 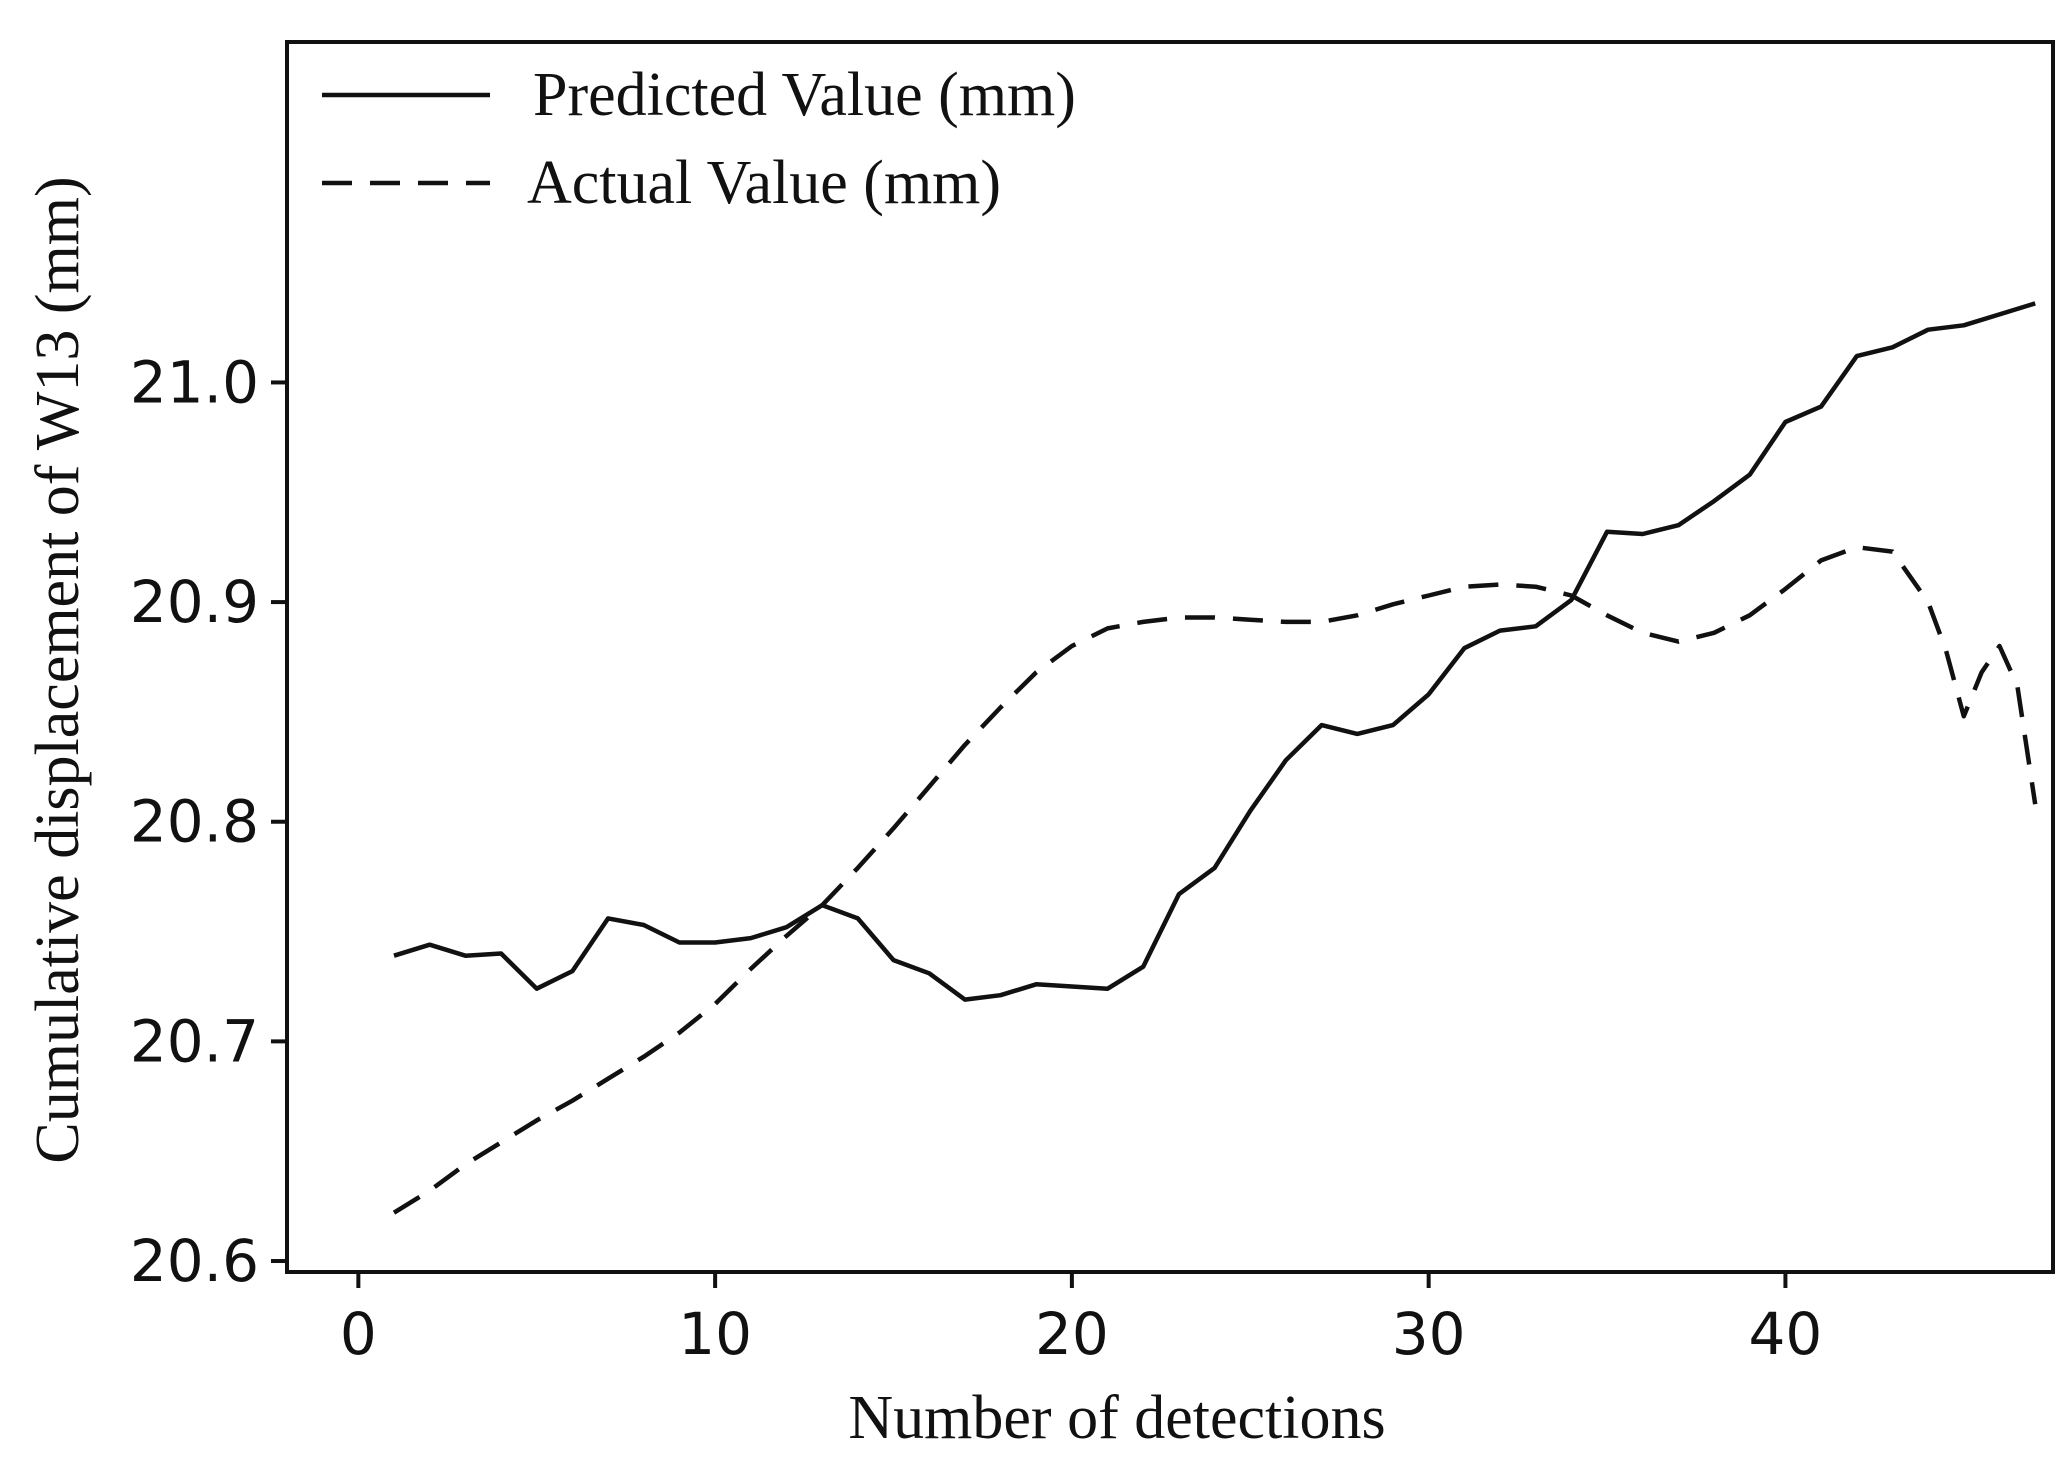 What do you see at coordinates (1072, 1334) in the screenshot?
I see `x-tick-label: 20` at bounding box center [1072, 1334].